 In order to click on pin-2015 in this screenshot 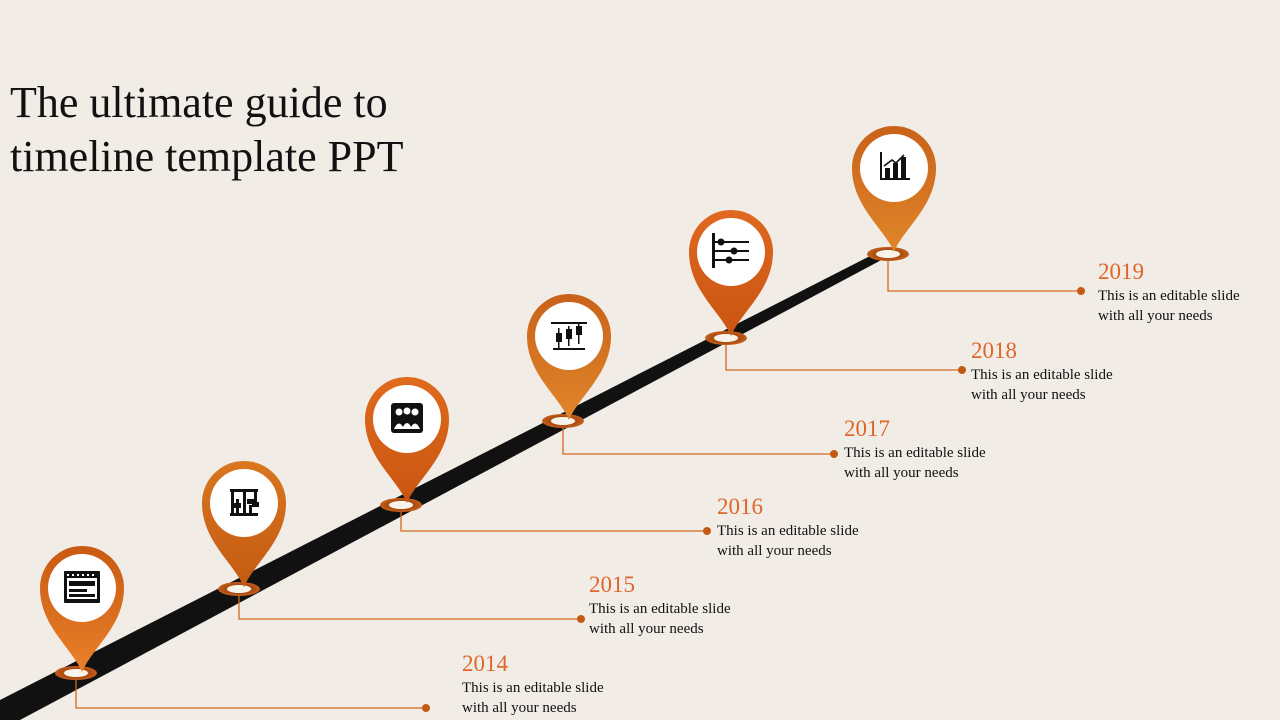, I will do `click(244, 522)`.